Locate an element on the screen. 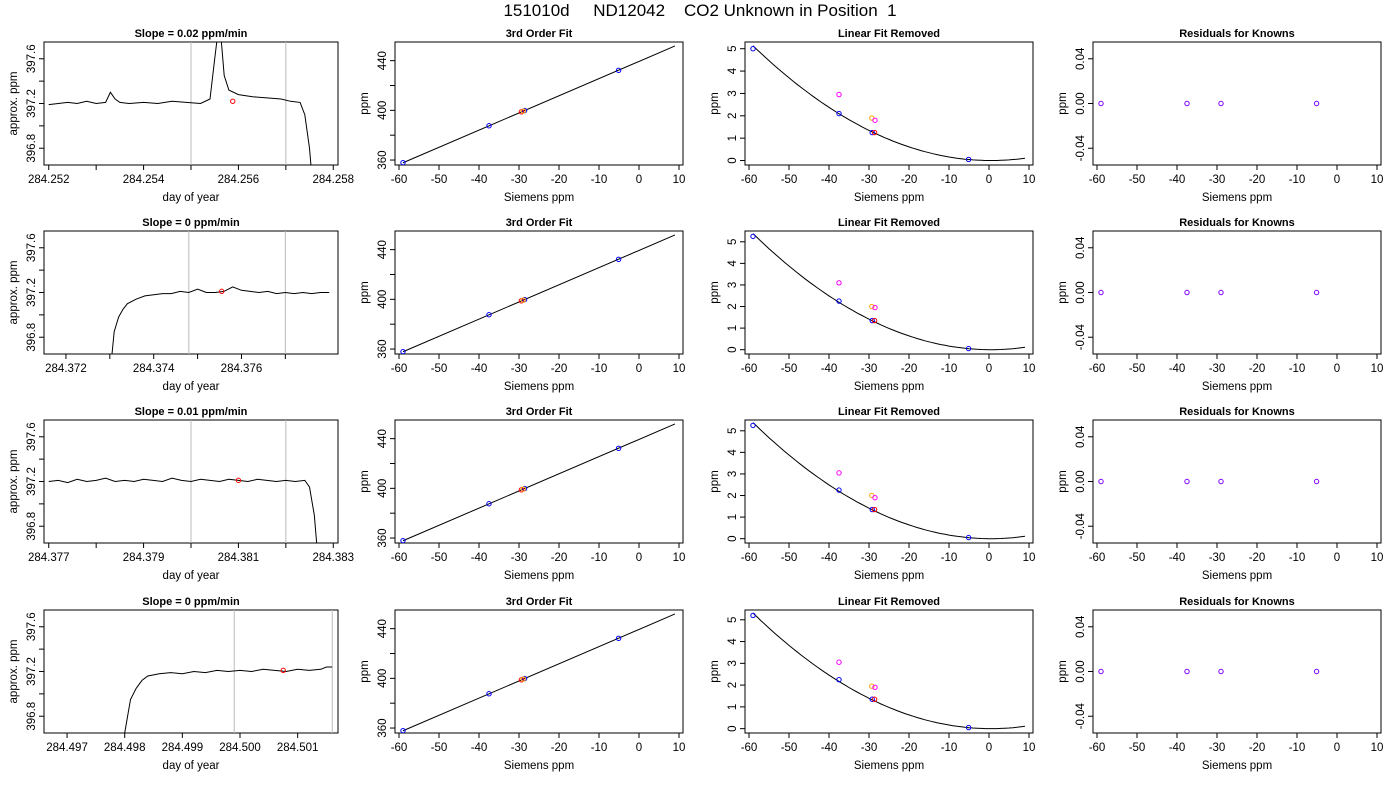  y-tick-label: 0 is located at coordinates (733, 538).